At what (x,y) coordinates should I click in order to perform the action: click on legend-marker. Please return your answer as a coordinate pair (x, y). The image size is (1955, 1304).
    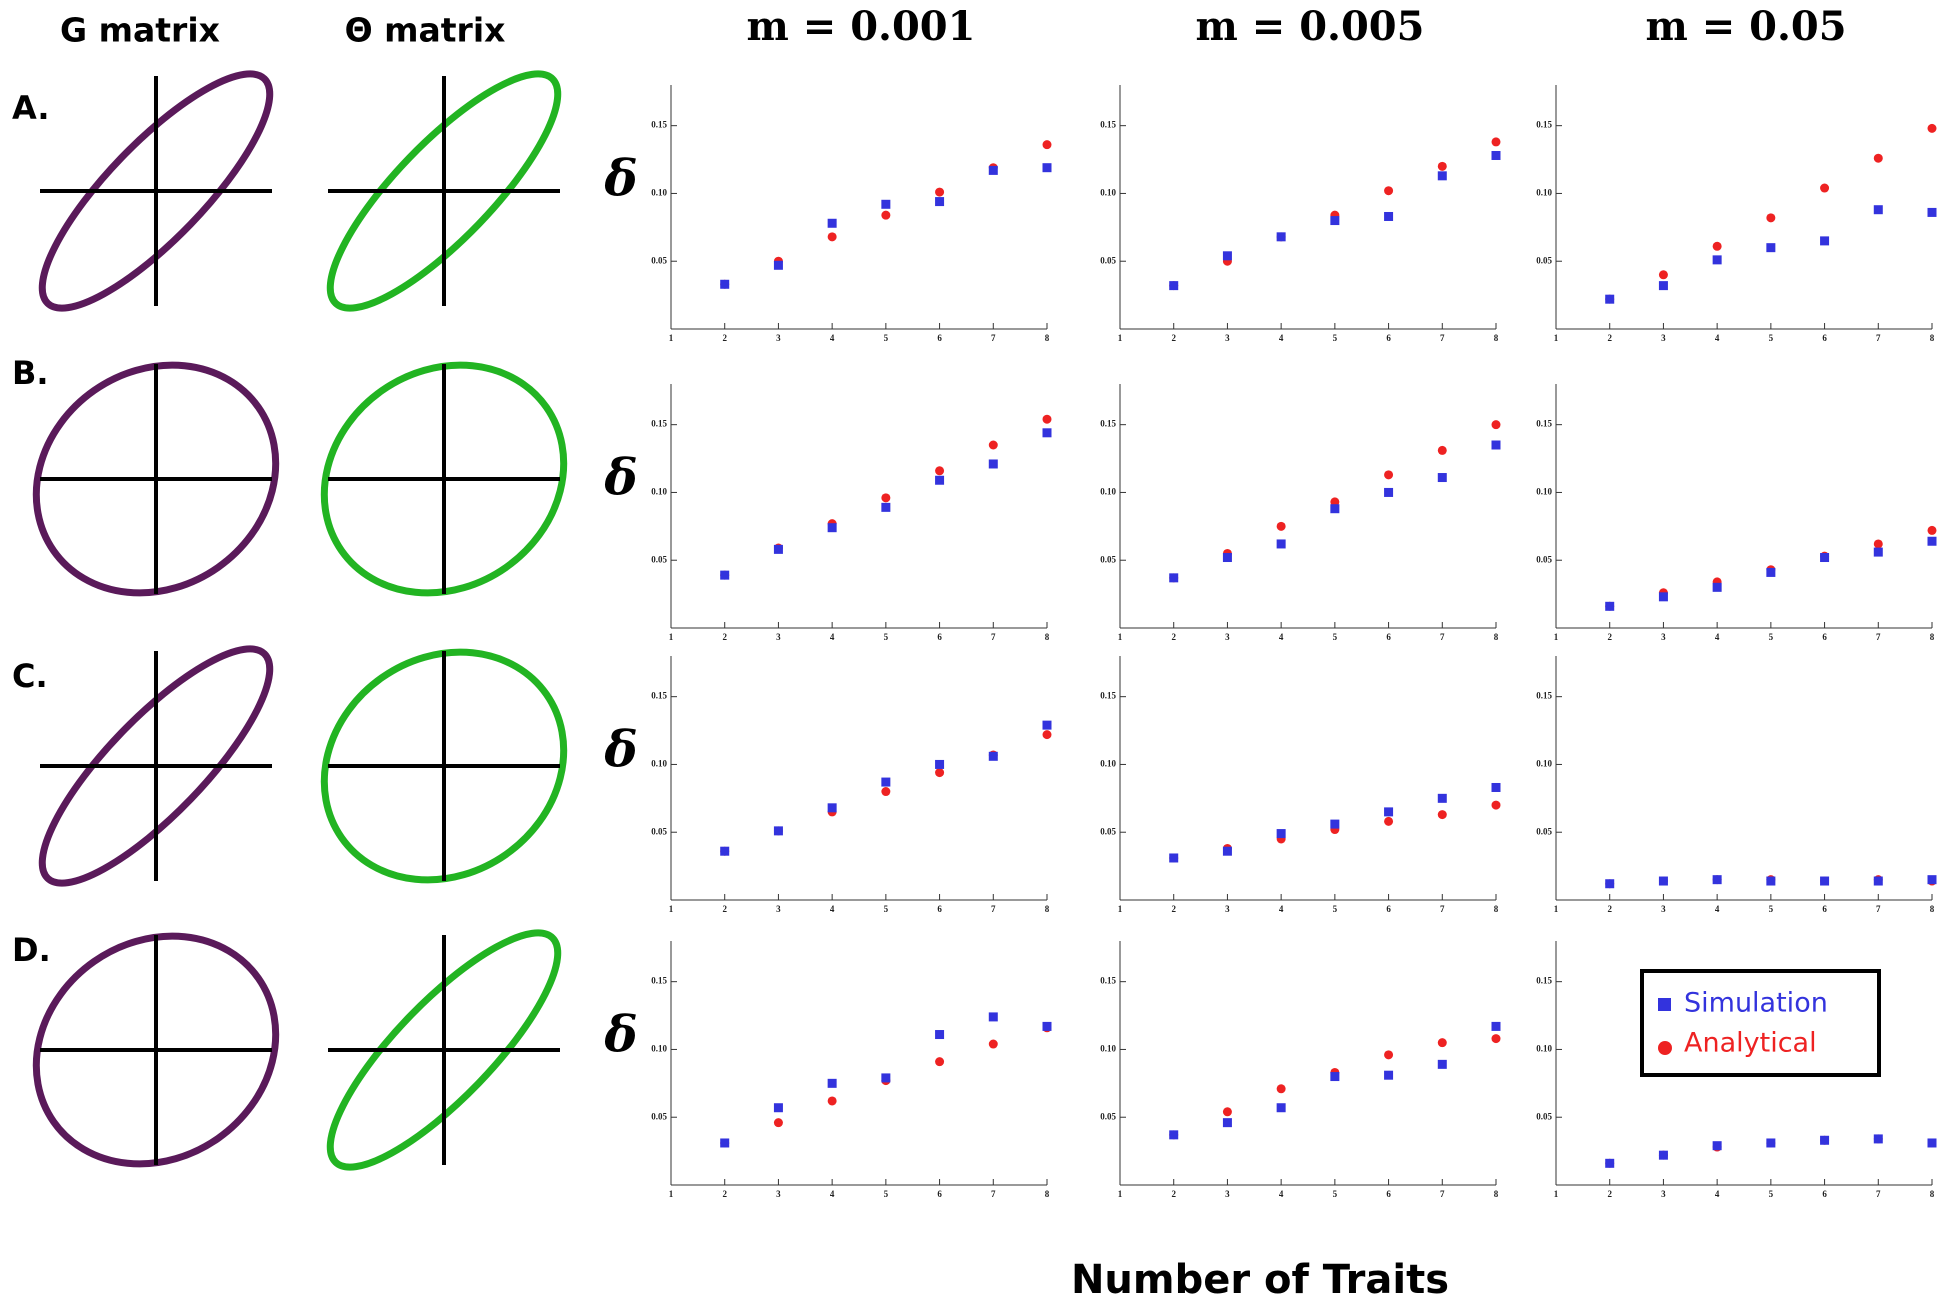
    Looking at the image, I should click on (1665, 1048).